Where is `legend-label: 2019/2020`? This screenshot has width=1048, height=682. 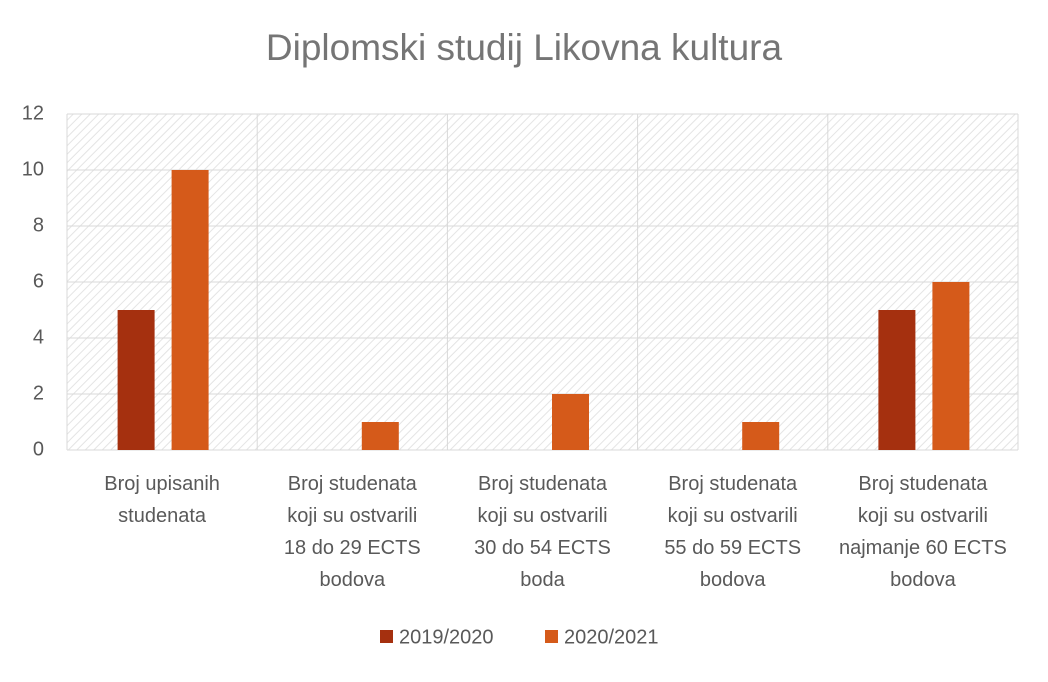 legend-label: 2019/2020 is located at coordinates (446, 637).